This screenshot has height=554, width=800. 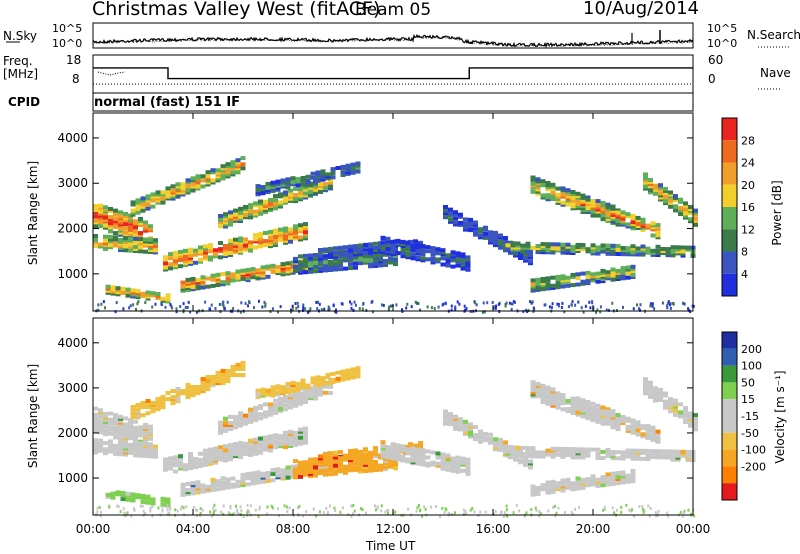 What do you see at coordinates (391, 546) in the screenshot?
I see `x-axis-label: Time UT` at bounding box center [391, 546].